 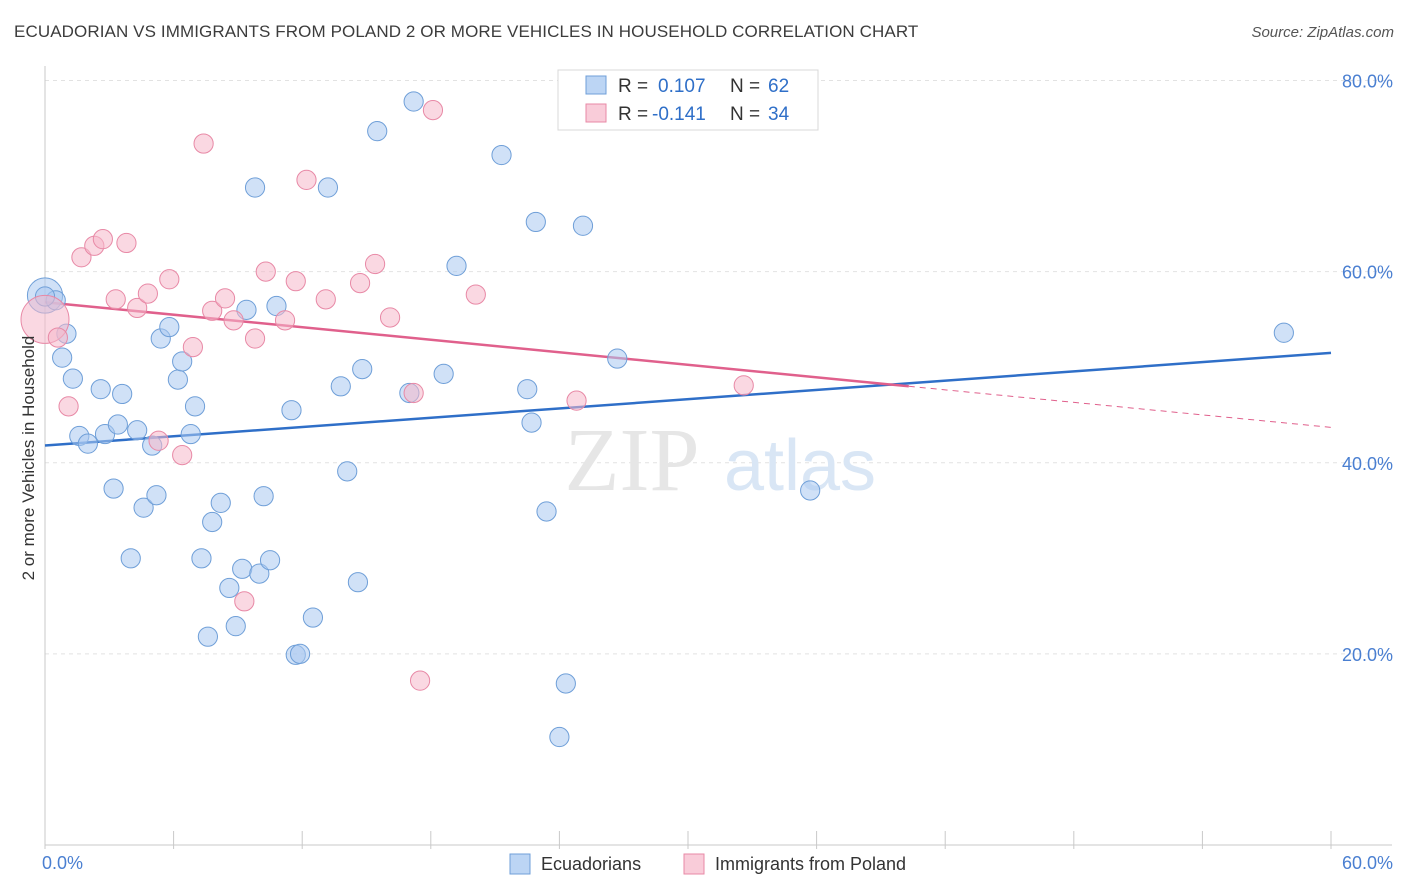 I want to click on stats-swatch-poland, so click(x=596, y=113).